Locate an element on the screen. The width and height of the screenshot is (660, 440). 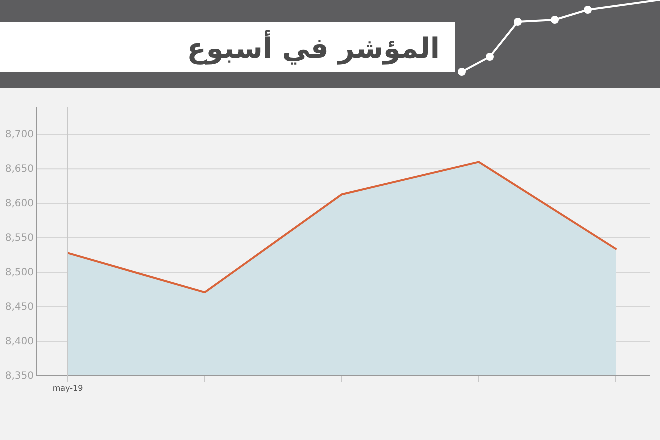
y-tick-label: 8,400 is located at coordinates (19, 342).